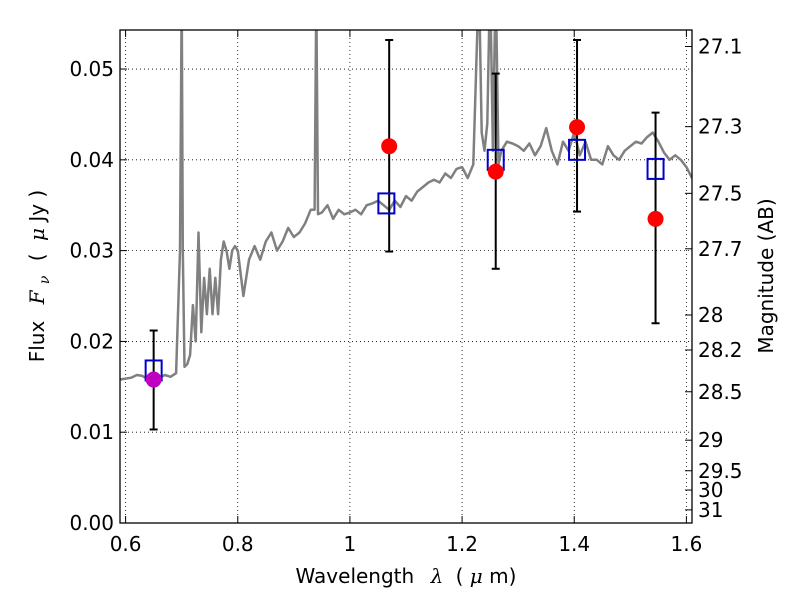 This screenshot has width=800, height=600. Describe the element at coordinates (720, 471) in the screenshot. I see `magnitude-tick-label: 29.5` at that location.